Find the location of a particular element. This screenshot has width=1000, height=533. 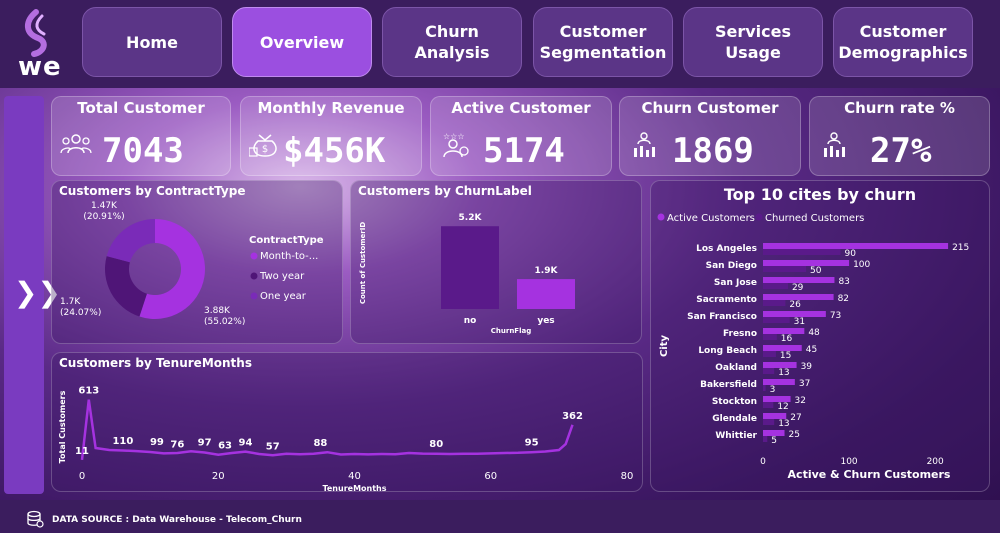

city-label: Stockton is located at coordinates (734, 402).